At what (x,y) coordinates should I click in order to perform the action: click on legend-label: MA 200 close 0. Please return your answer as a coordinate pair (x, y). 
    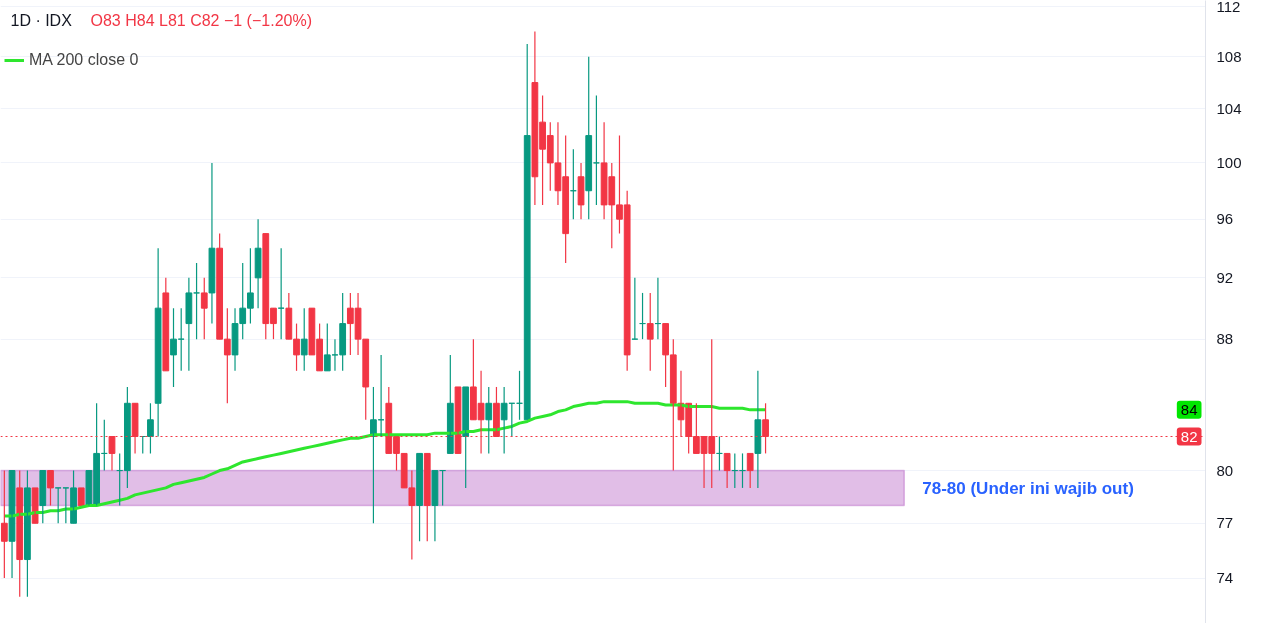
    Looking at the image, I should click on (84, 60).